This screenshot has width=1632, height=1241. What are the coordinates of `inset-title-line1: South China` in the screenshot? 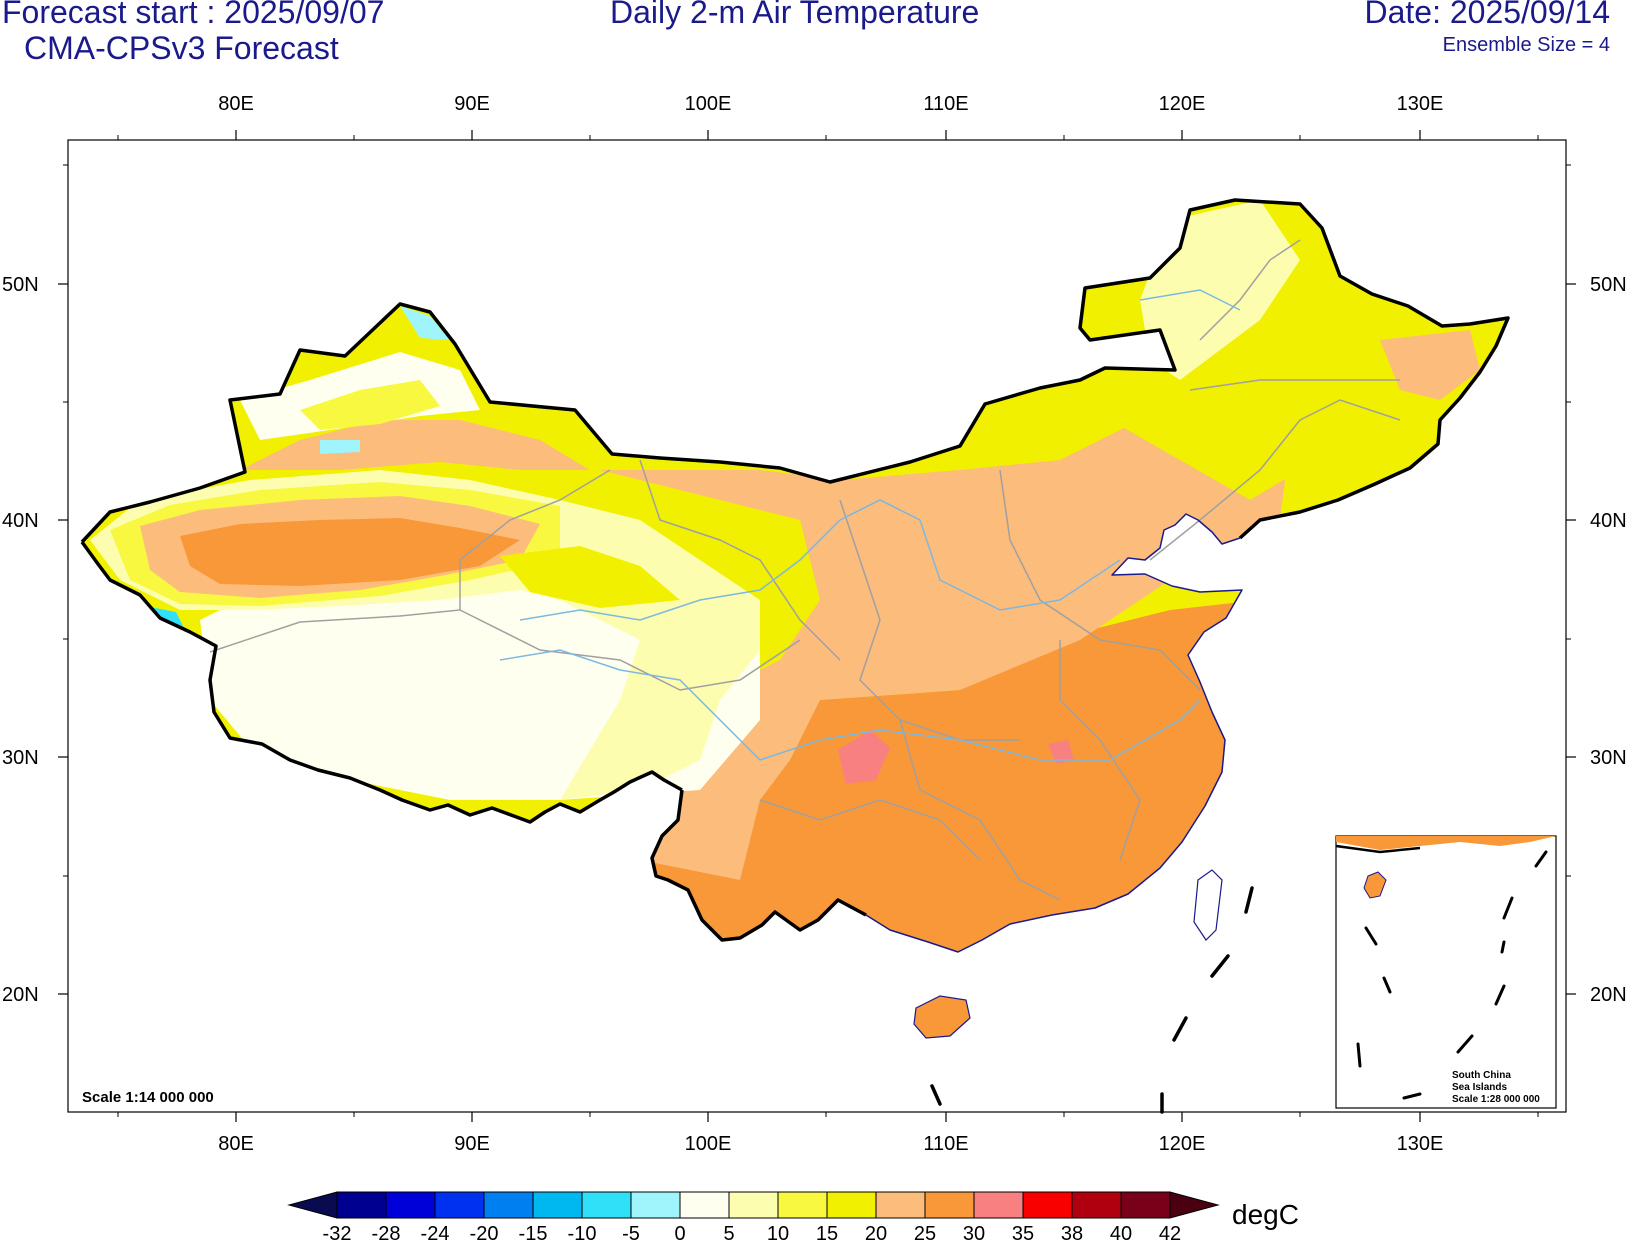 It's located at (1481, 1075).